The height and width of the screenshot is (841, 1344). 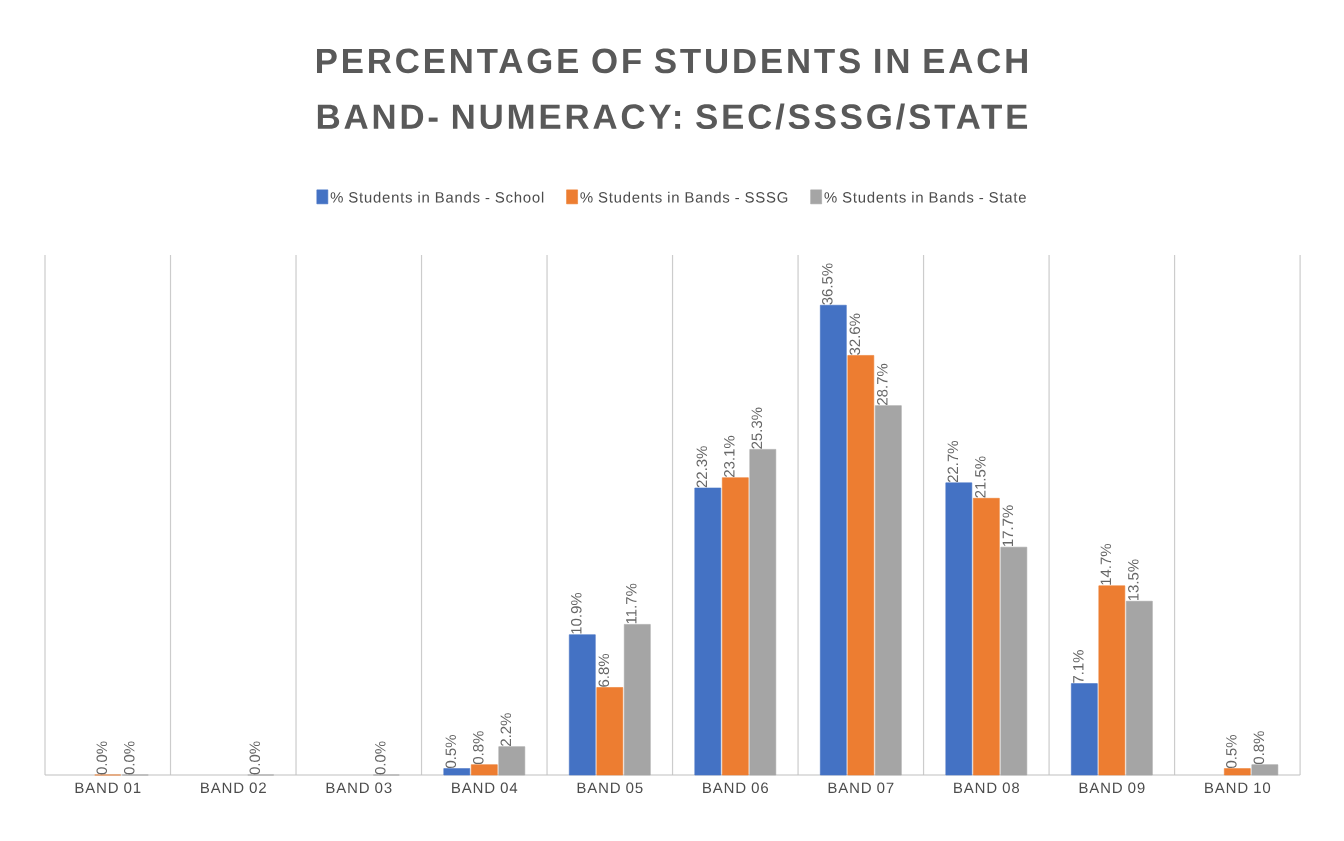 I want to click on x-tick-label: BAND 08, so click(x=987, y=788).